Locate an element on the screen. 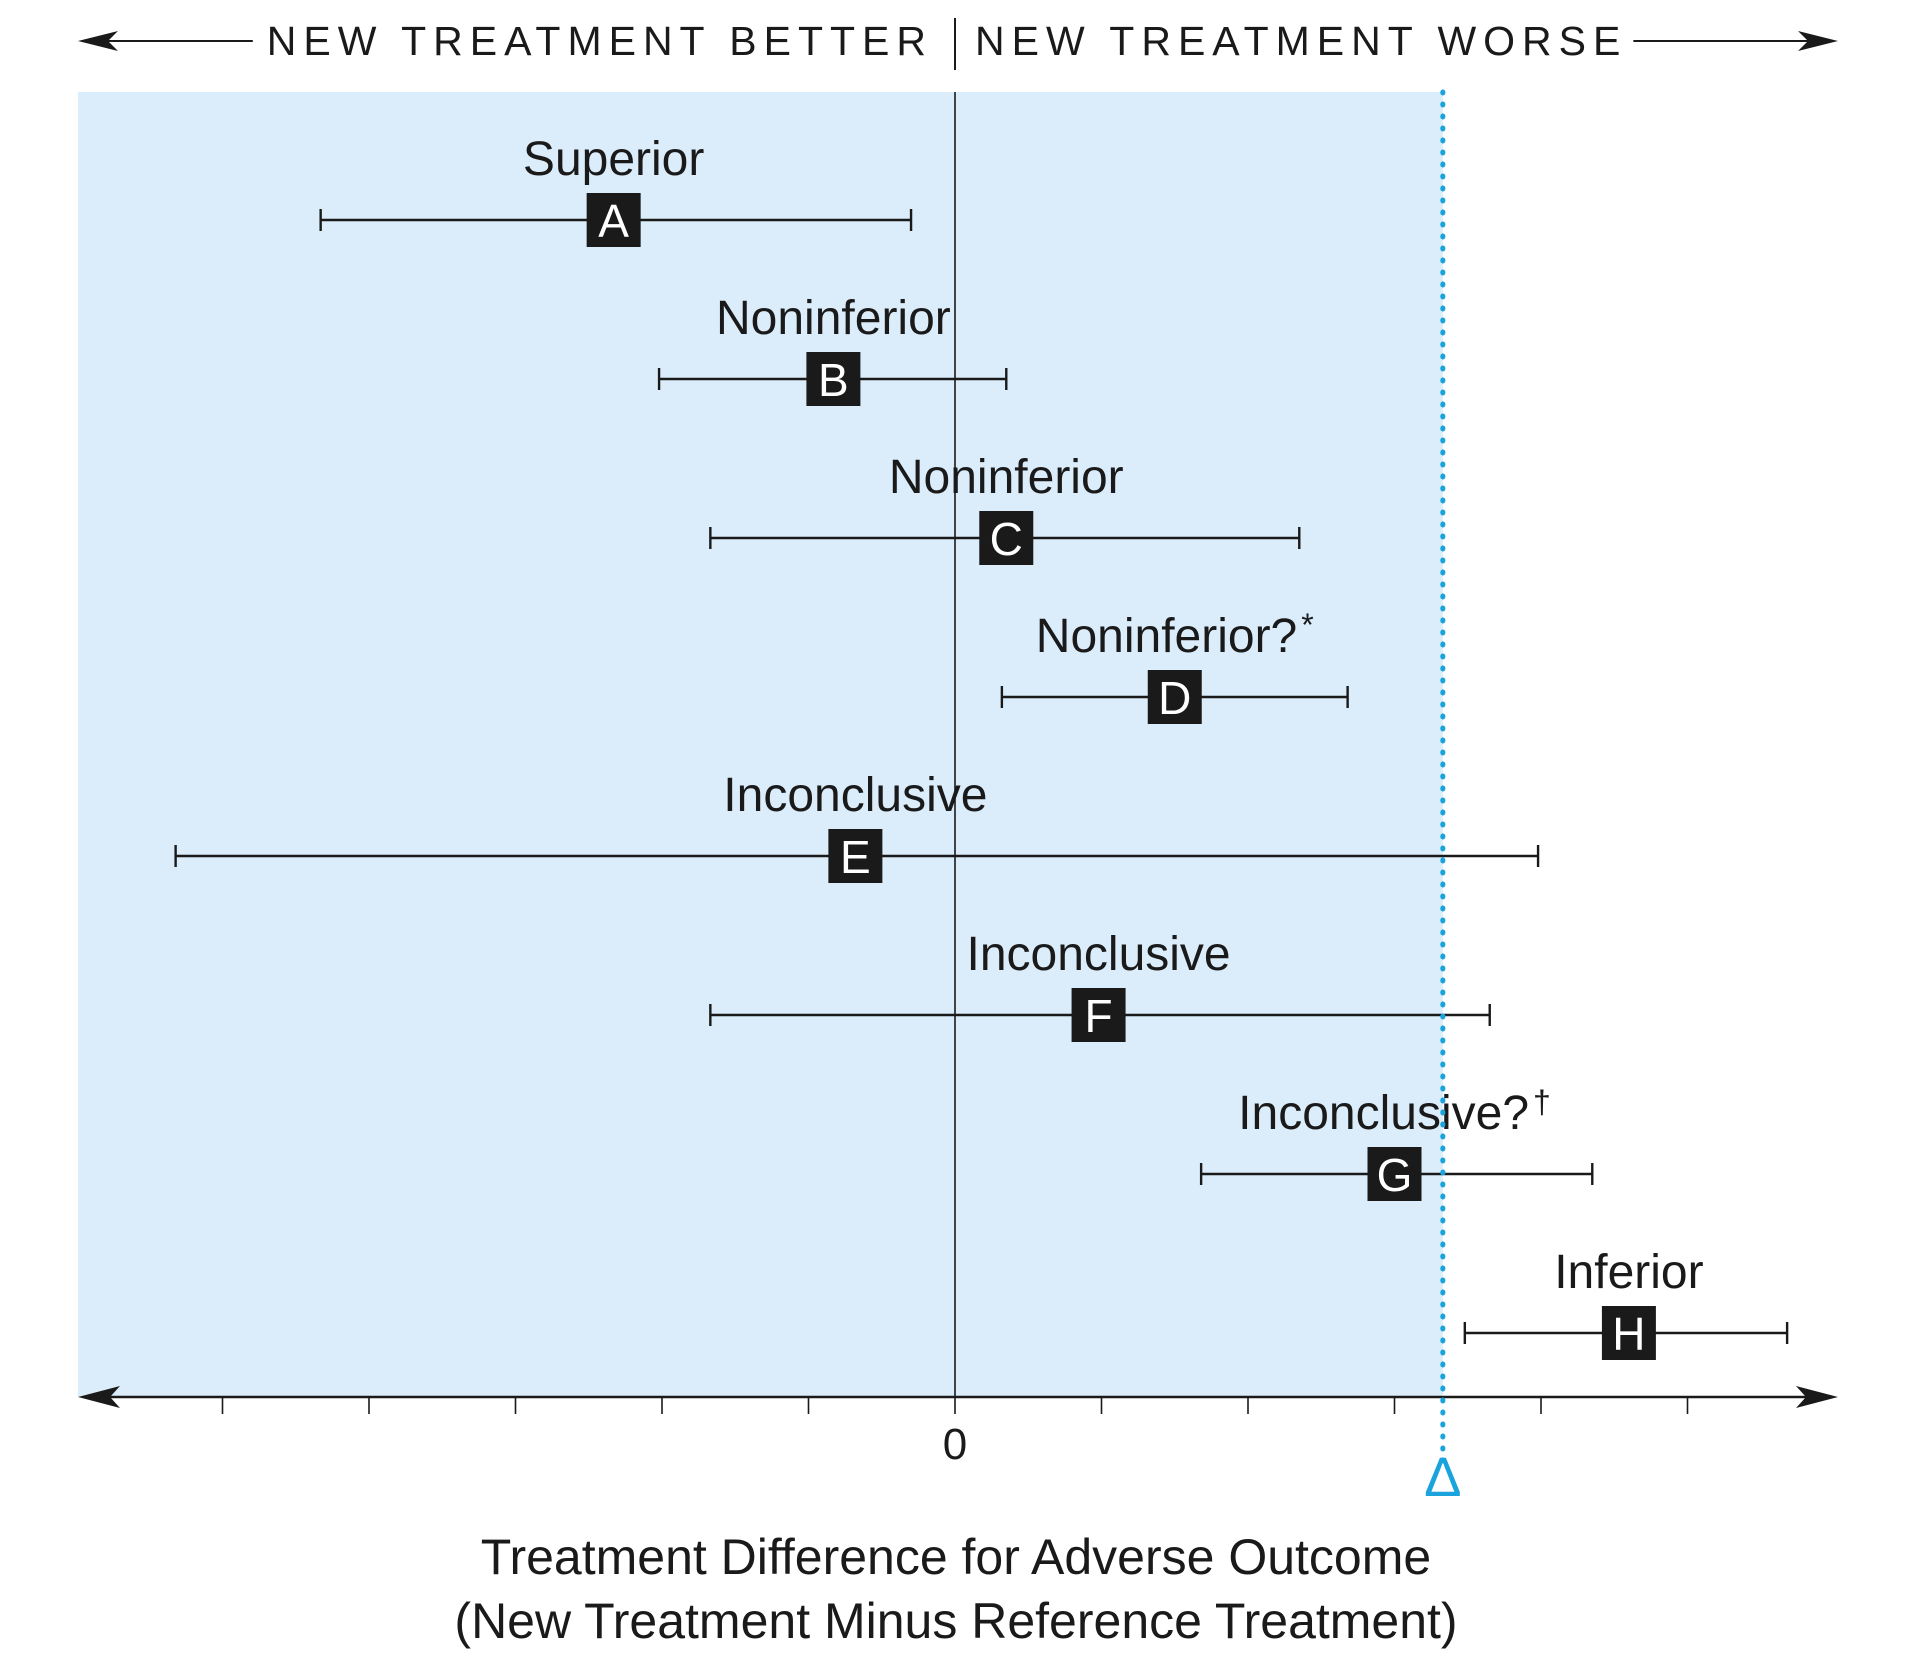  estimate-letter: C is located at coordinates (1006, 539).